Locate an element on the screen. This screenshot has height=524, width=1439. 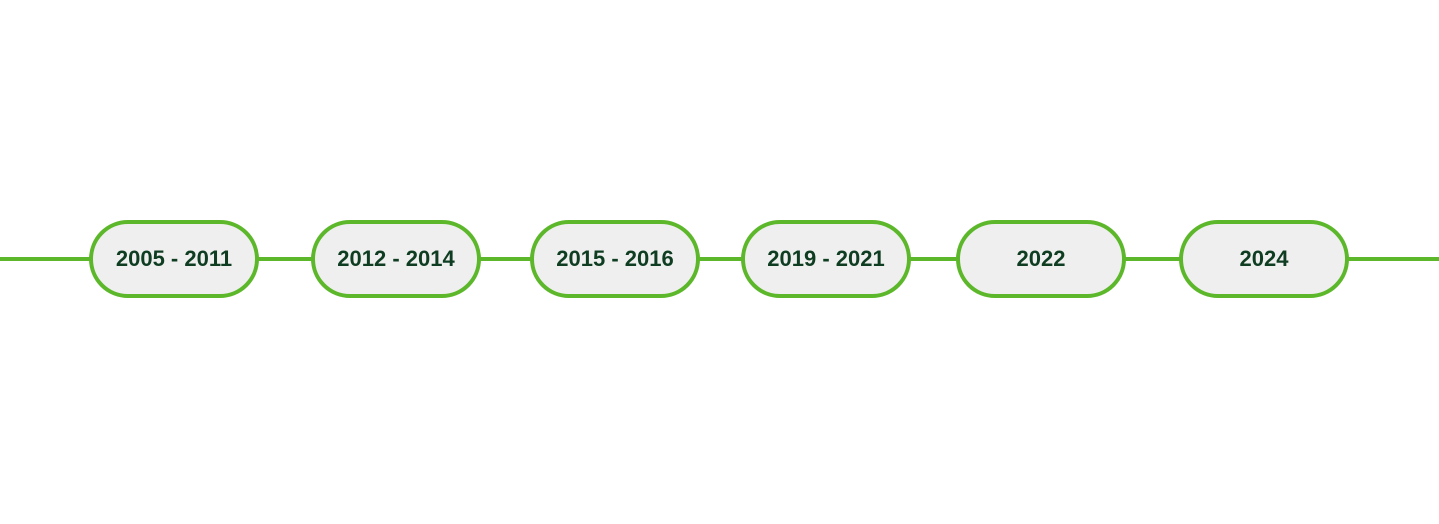
timeline-period-2005-2011: 2005 - 2011 is located at coordinates (174, 259).